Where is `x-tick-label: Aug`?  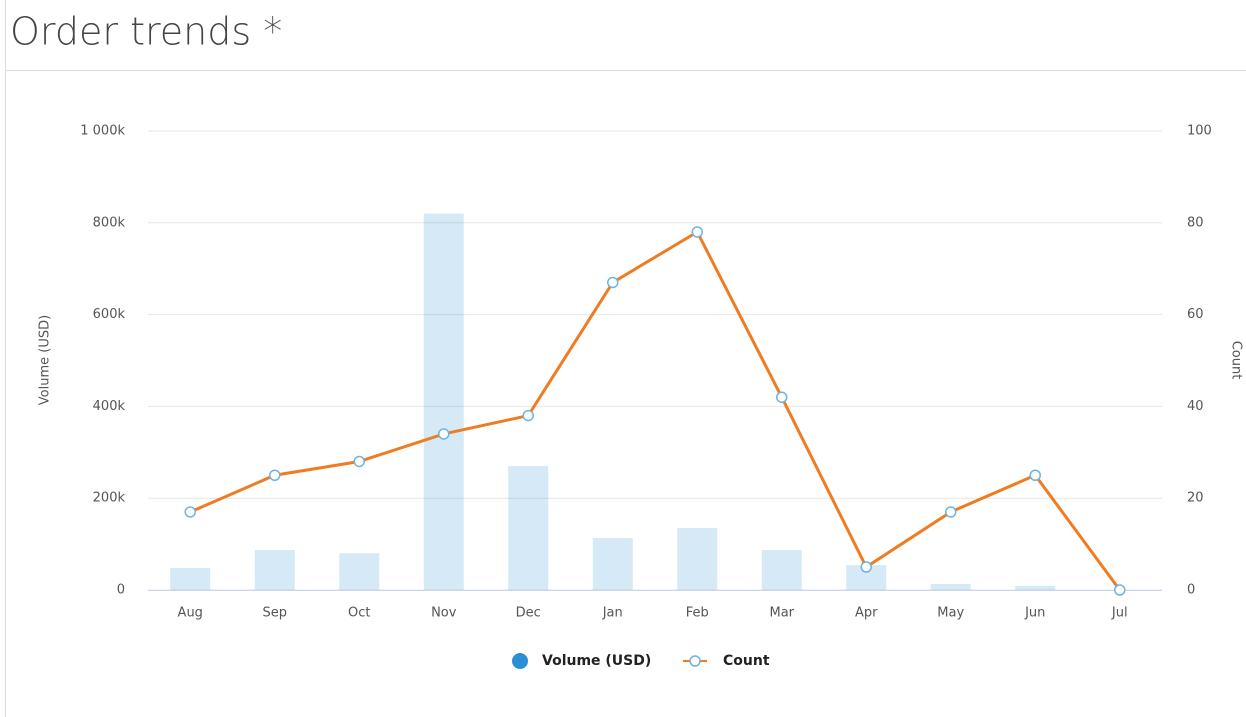 x-tick-label: Aug is located at coordinates (190, 613).